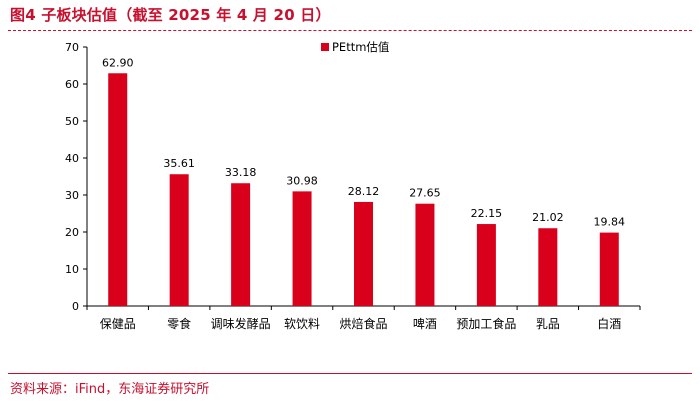 This screenshot has width=700, height=409. I want to click on x-tick-label: 保健品, so click(118, 324).